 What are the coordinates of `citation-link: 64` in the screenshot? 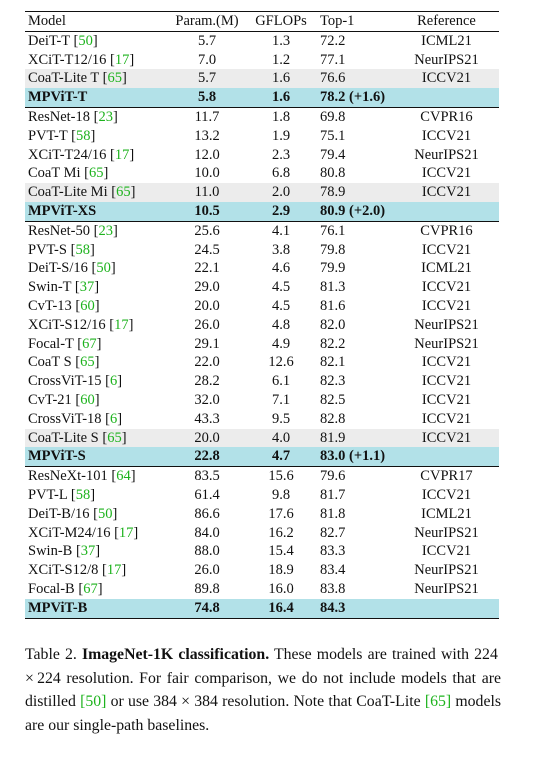 It's located at (123, 476).